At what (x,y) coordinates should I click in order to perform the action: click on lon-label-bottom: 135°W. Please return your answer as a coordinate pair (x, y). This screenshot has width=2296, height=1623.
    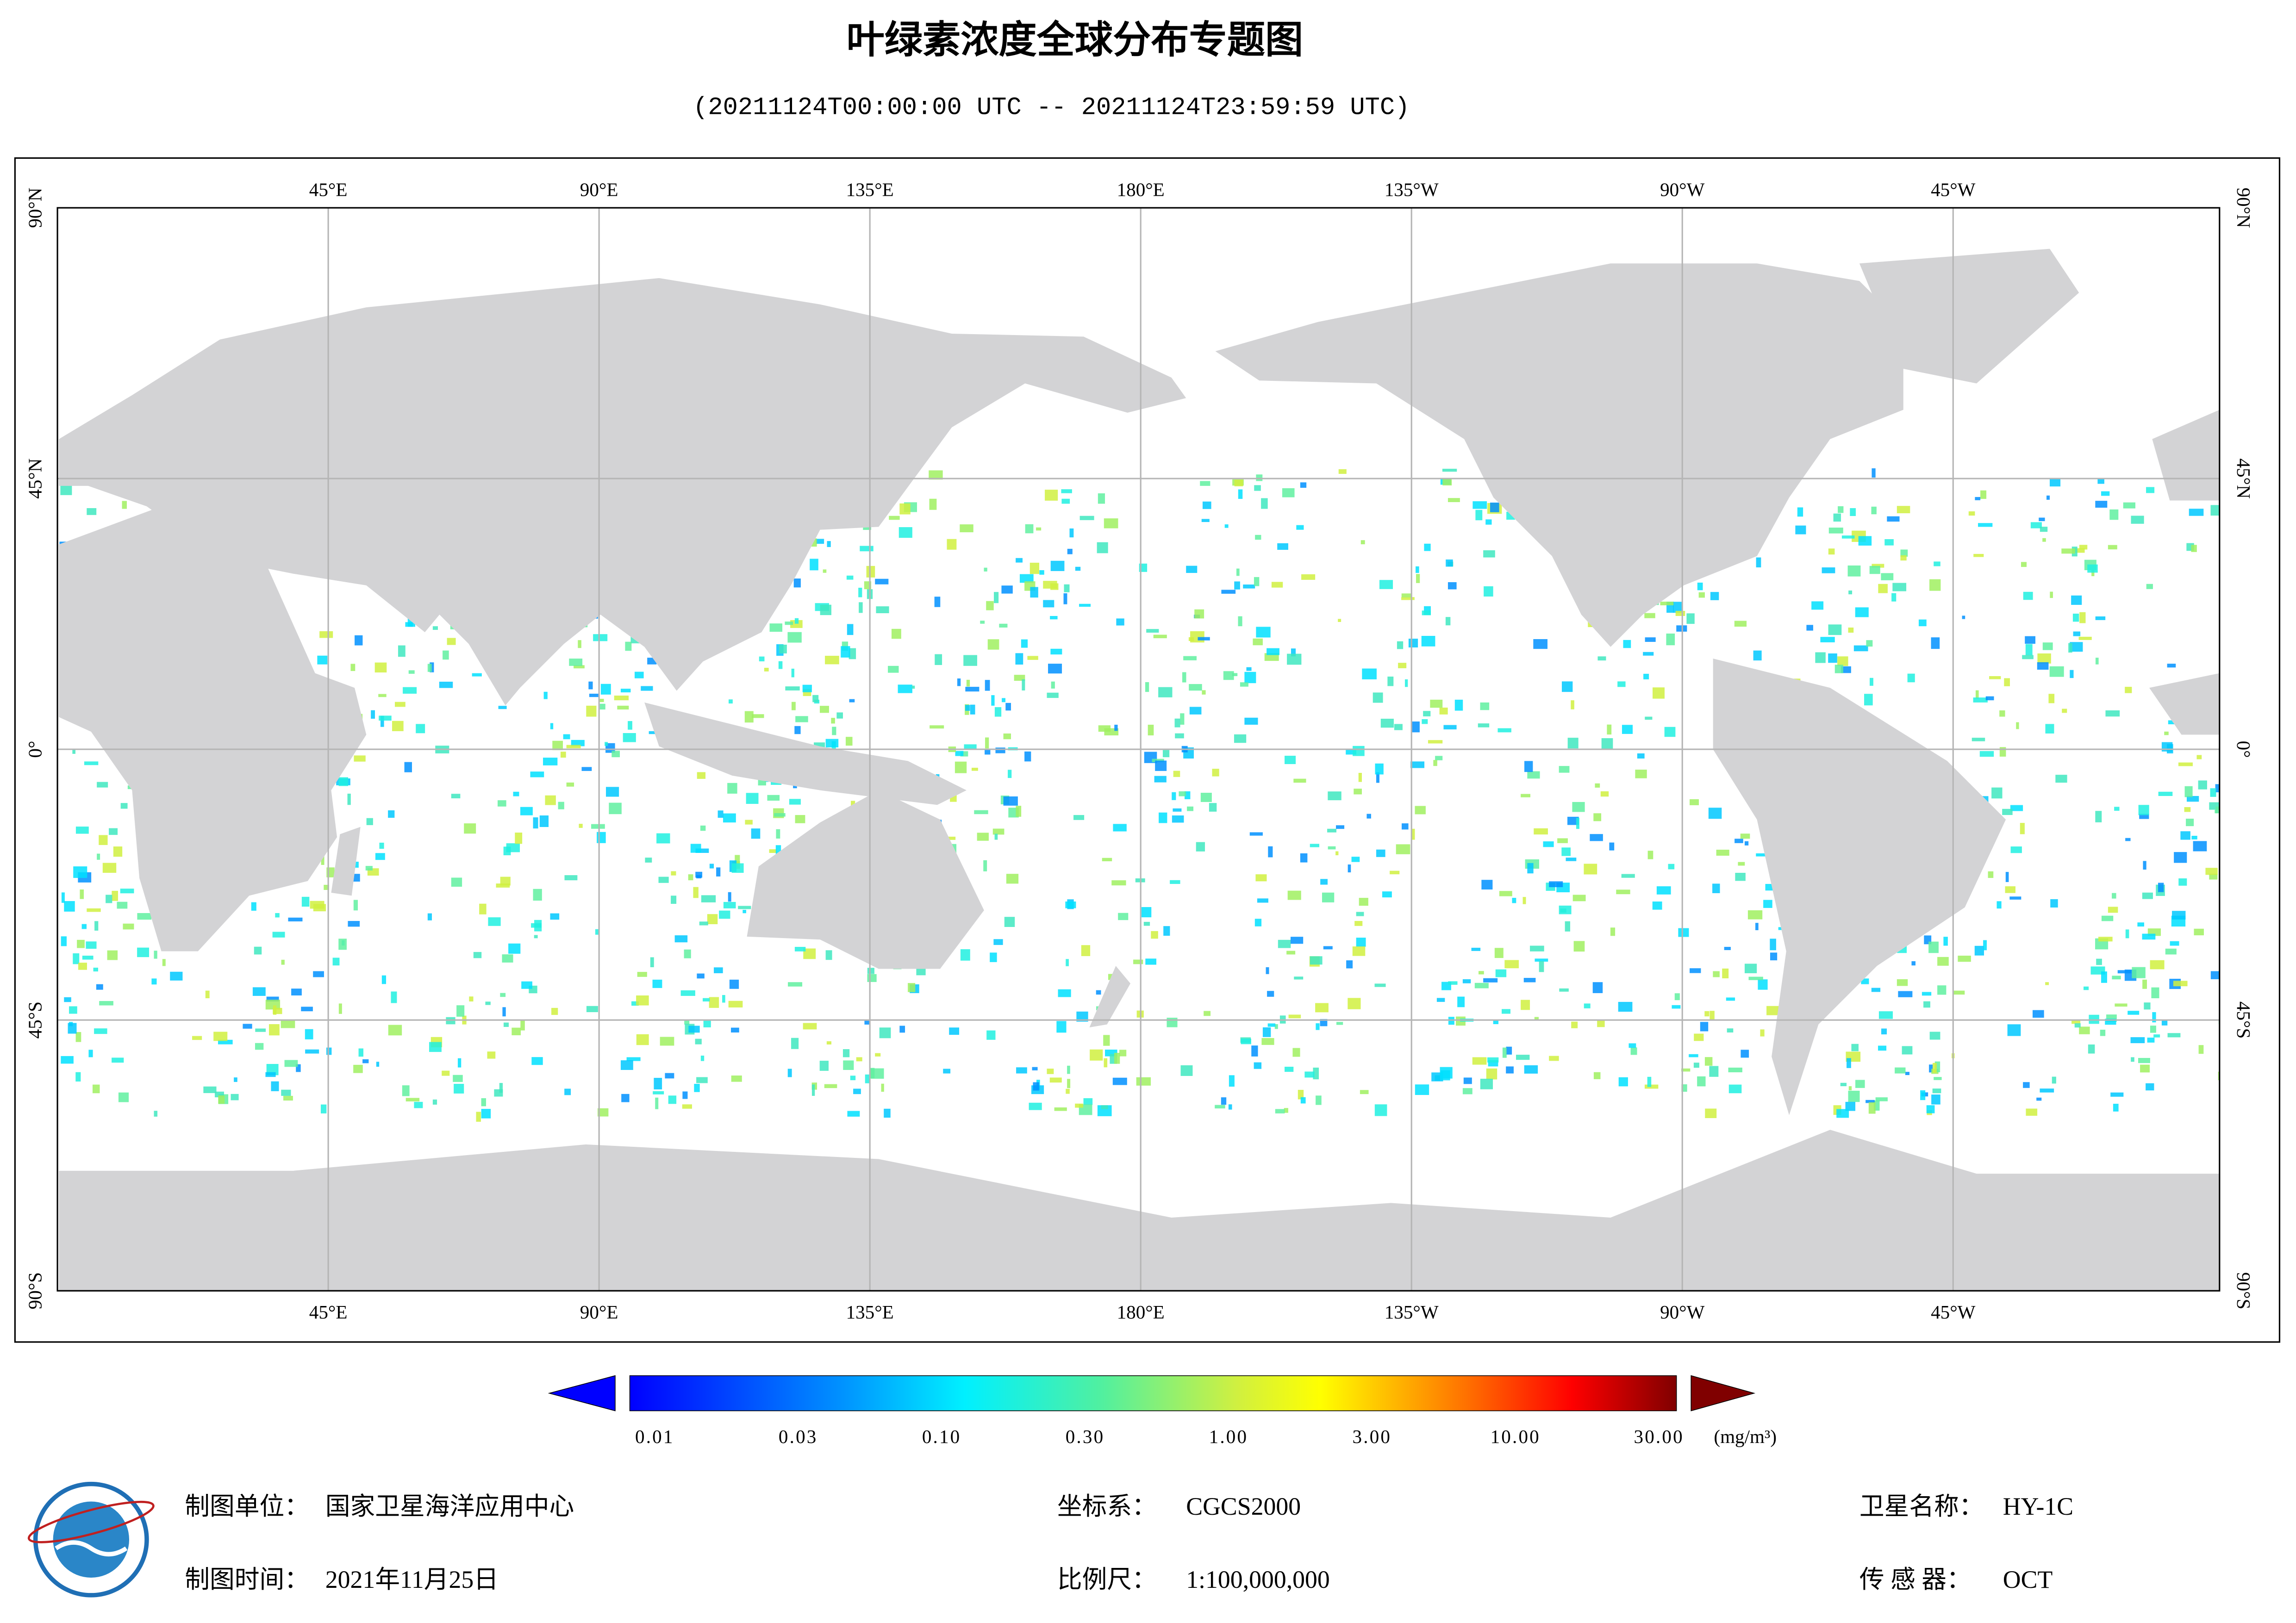
    Looking at the image, I should click on (1412, 1312).